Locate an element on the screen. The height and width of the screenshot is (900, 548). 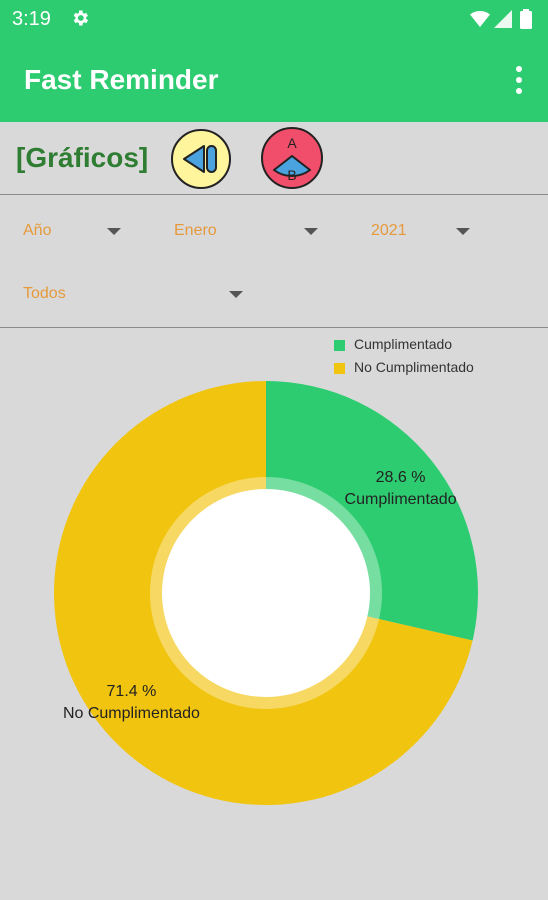
data-label-percent: 71.4 % is located at coordinates (132, 691).